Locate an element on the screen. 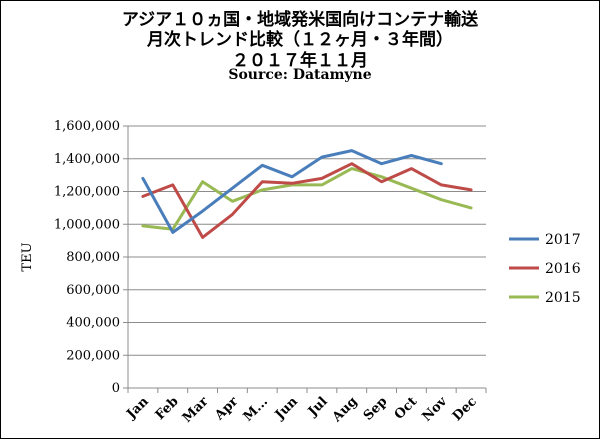  x-tick-label: Jan is located at coordinates (137, 408).